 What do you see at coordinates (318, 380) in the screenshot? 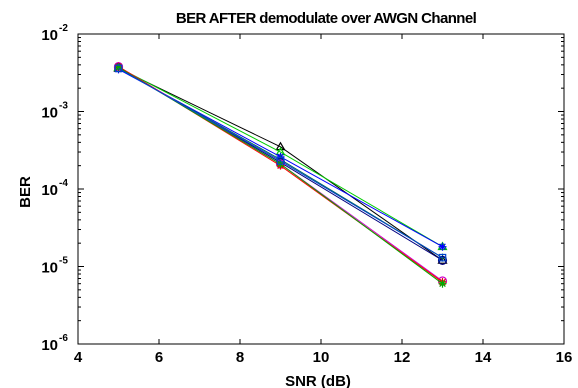
I see `x-axis-label: SNR (dB)` at bounding box center [318, 380].